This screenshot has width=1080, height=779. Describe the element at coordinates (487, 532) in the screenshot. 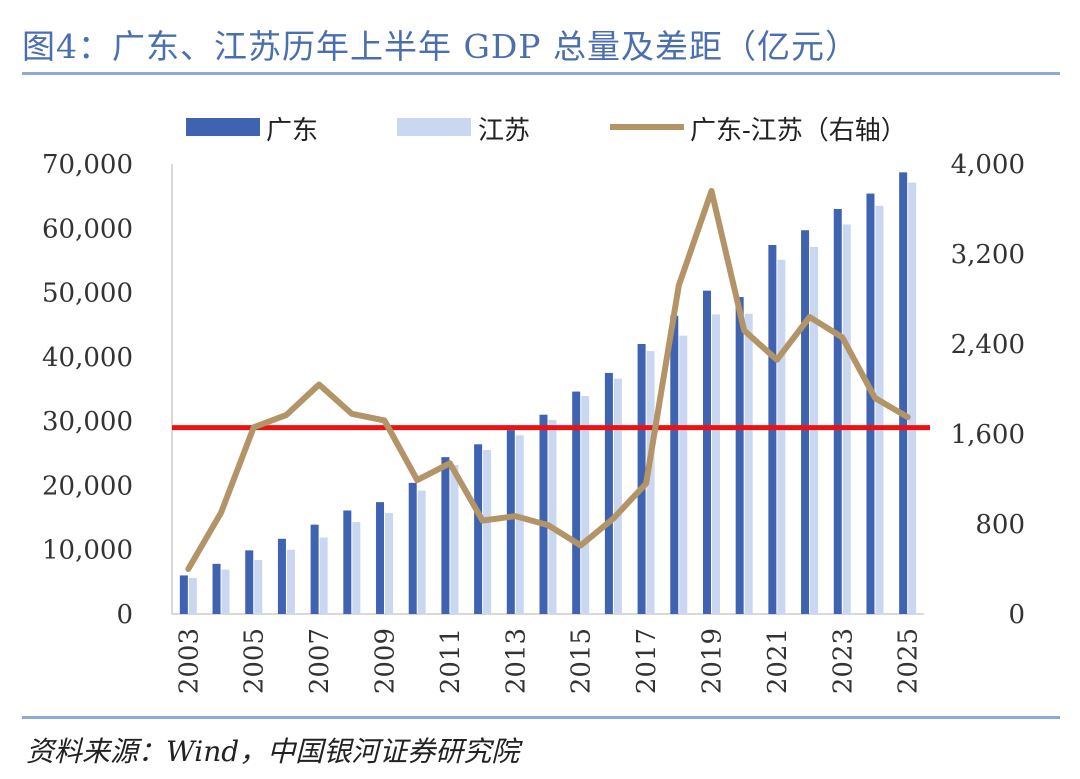

I see `bar-jiangsu-2012` at that location.